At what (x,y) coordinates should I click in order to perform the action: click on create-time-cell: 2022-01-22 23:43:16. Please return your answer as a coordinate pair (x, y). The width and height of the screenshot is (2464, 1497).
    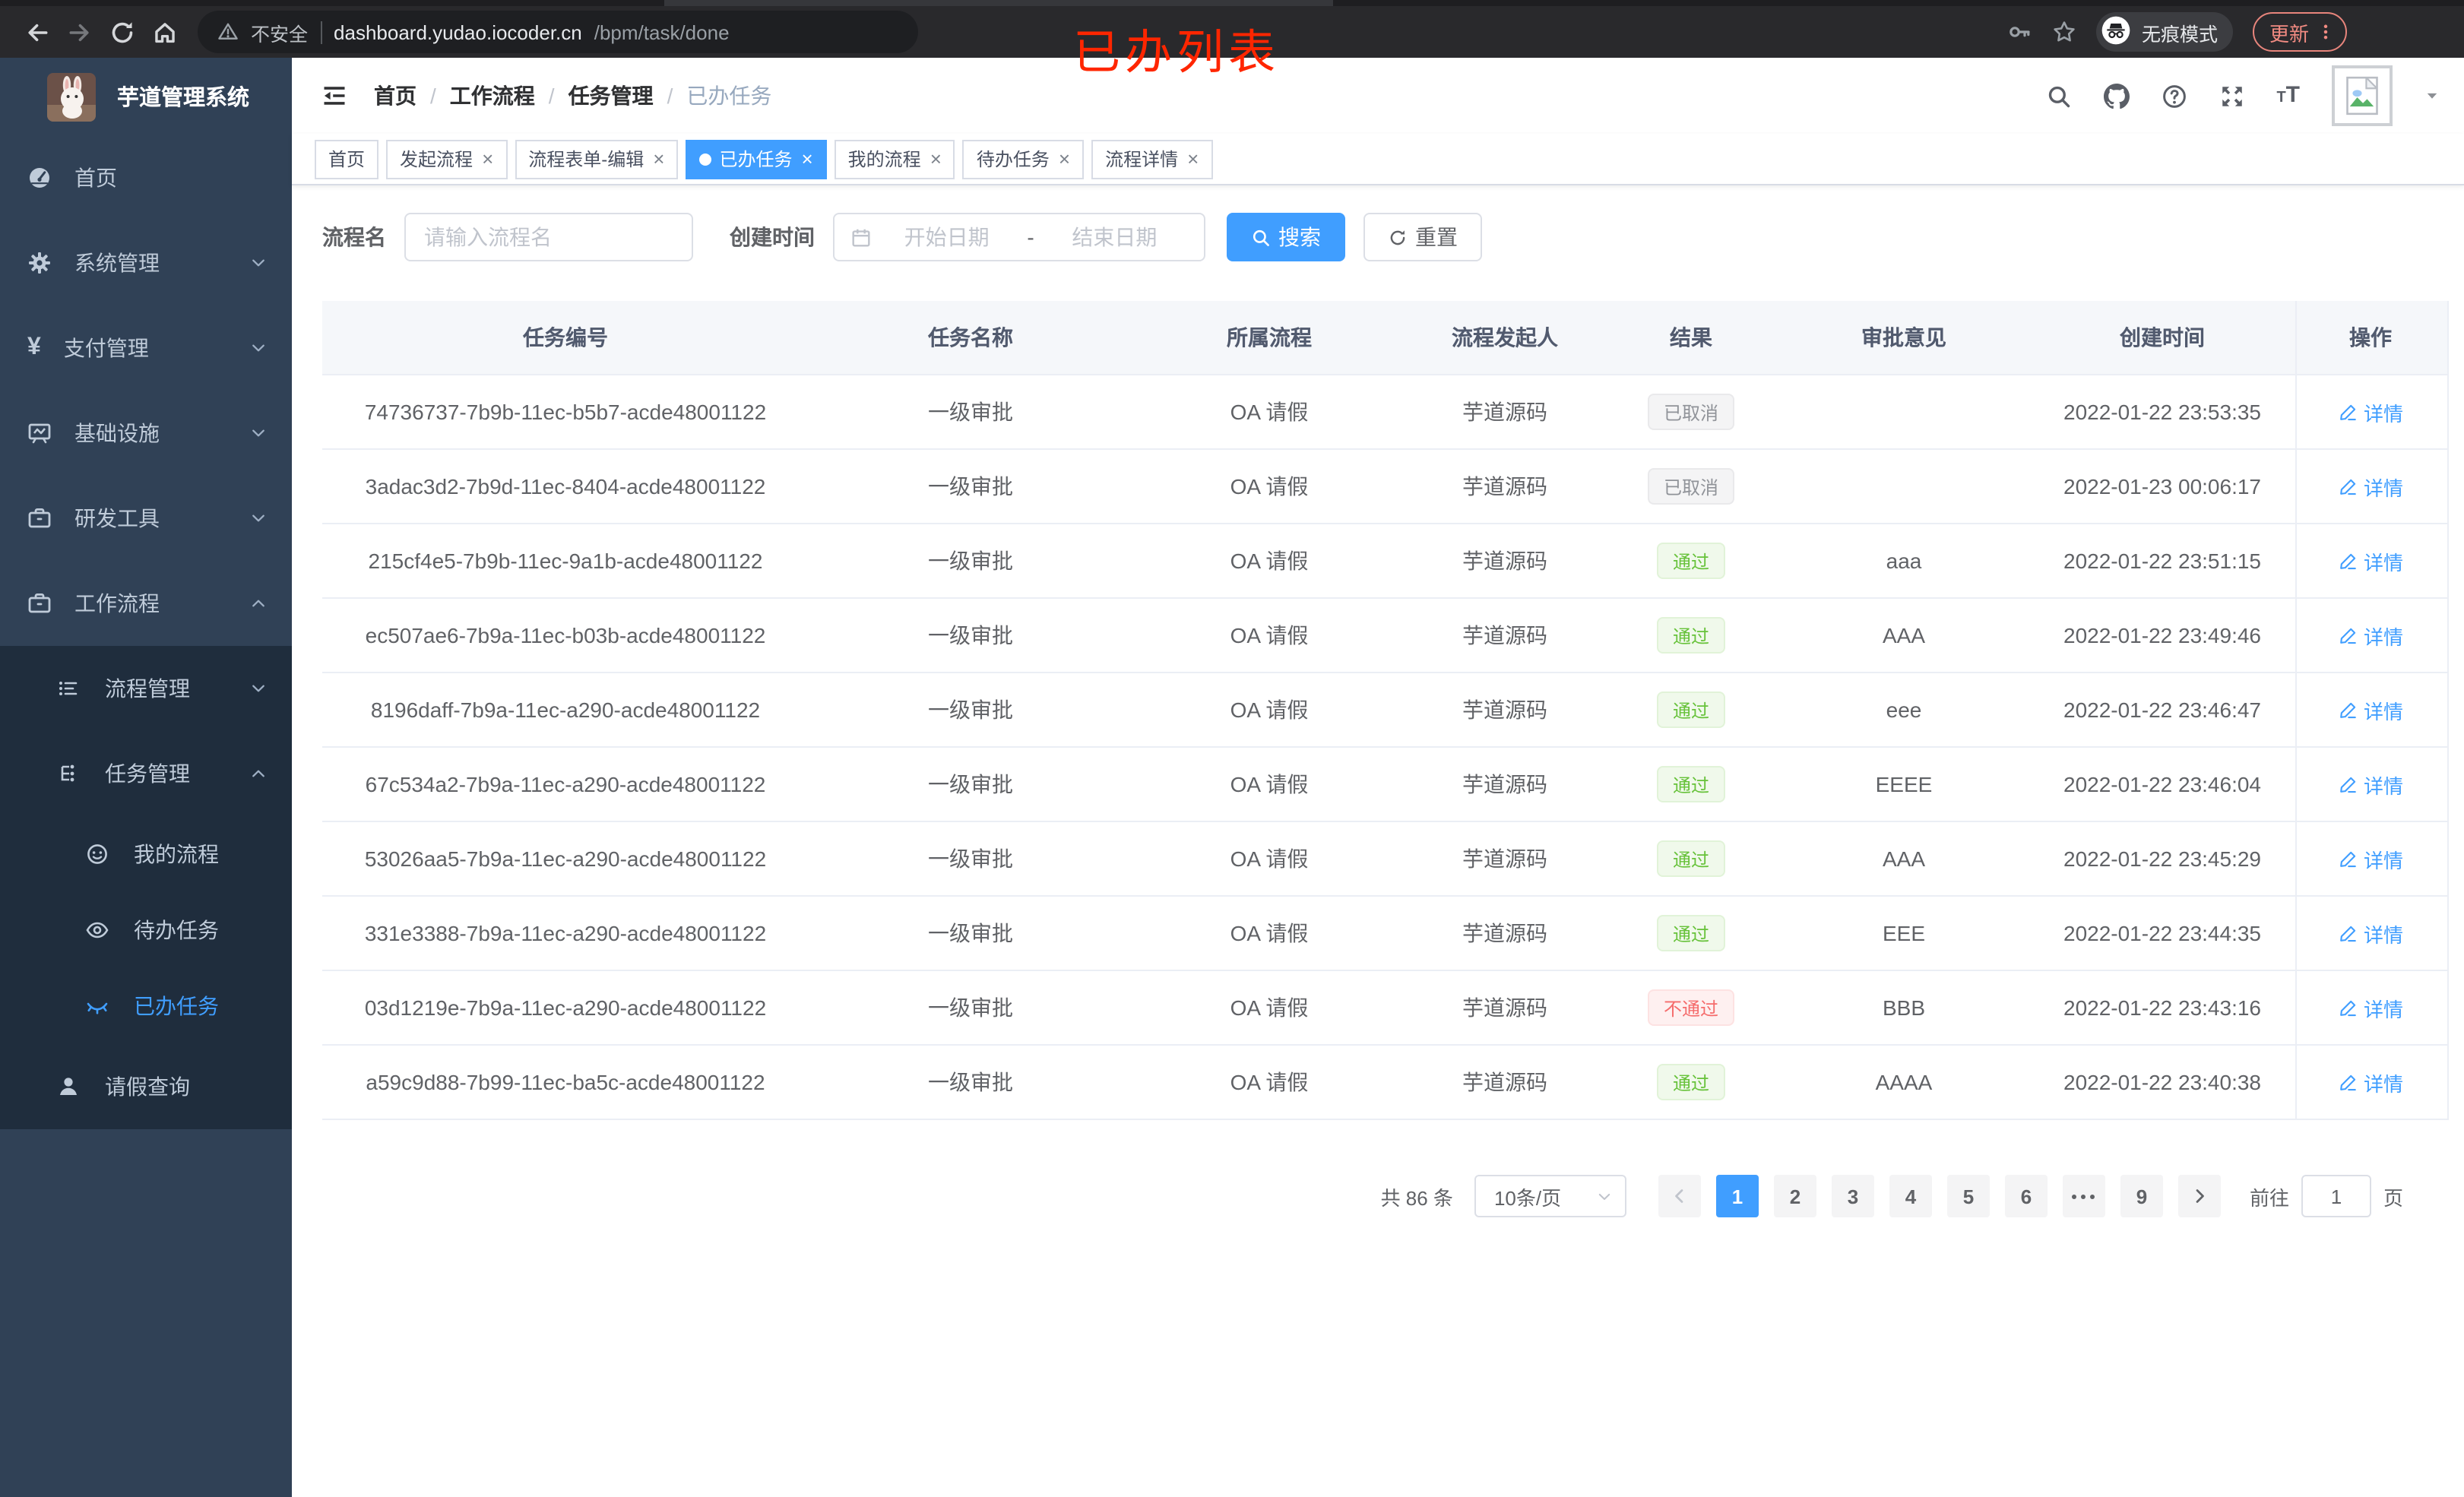
    Looking at the image, I should click on (2162, 1007).